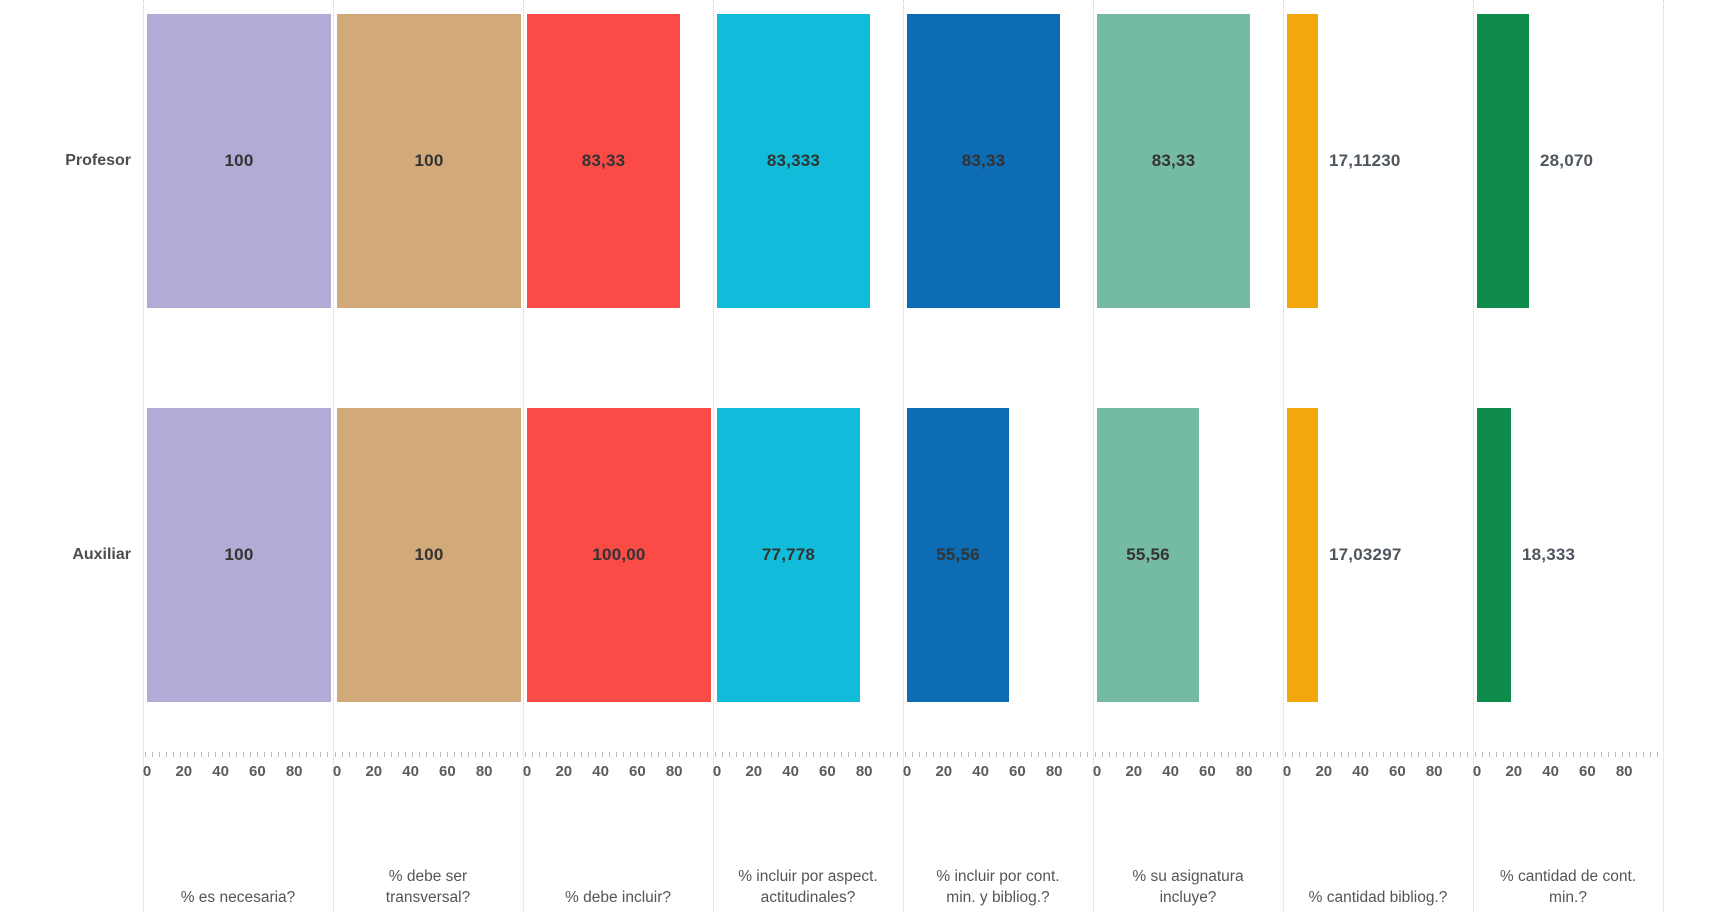 This screenshot has height=919, width=1720. Describe the element at coordinates (1365, 160) in the screenshot. I see `bar-value-label: 17,11230` at that location.